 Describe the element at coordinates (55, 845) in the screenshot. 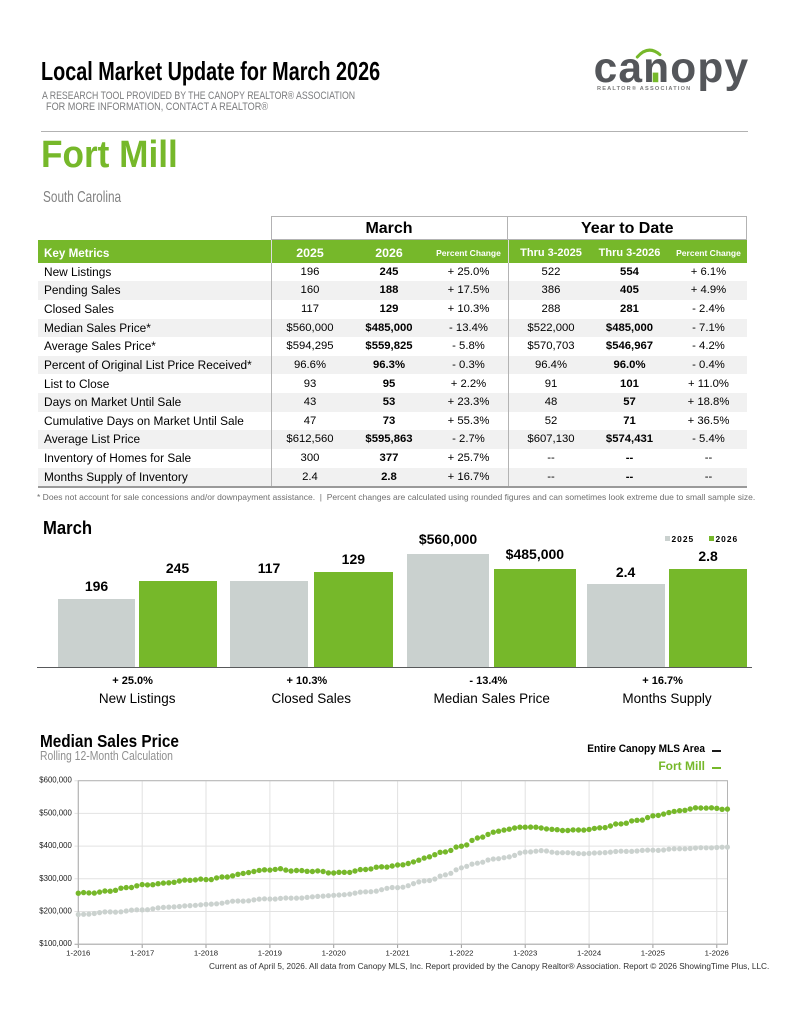

I see `svg-text: $400,000` at that location.